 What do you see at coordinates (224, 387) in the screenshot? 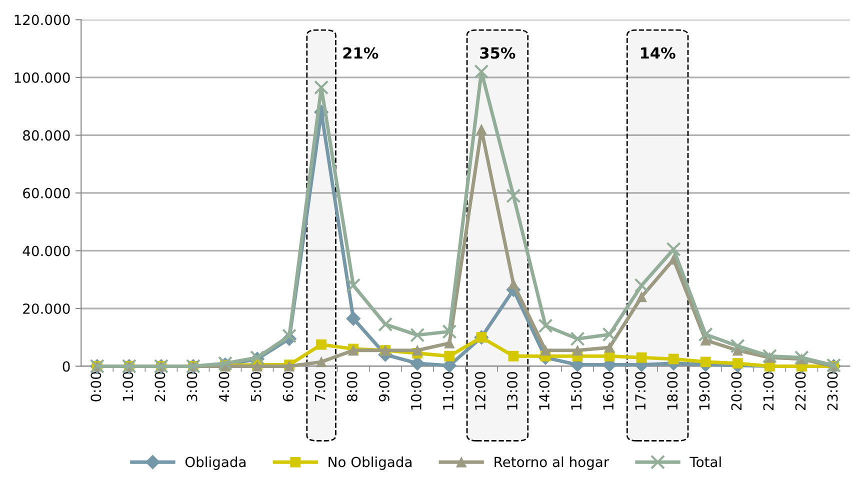
I see `x-tick-label: 4:00` at bounding box center [224, 387].